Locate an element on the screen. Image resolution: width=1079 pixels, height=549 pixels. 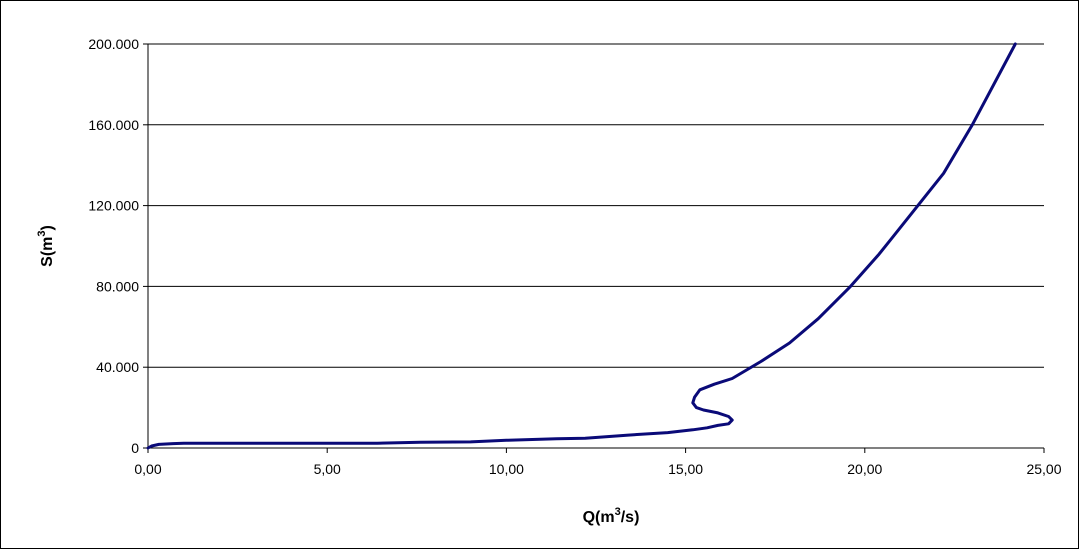
x-tick-label-0: 0,00 is located at coordinates (147, 469).